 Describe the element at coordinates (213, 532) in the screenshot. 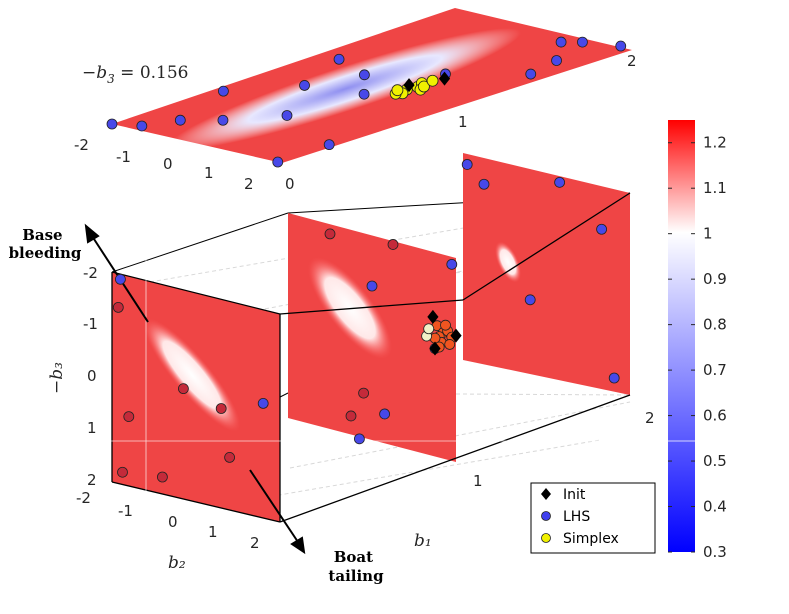

I see `b2-tick: 1` at that location.